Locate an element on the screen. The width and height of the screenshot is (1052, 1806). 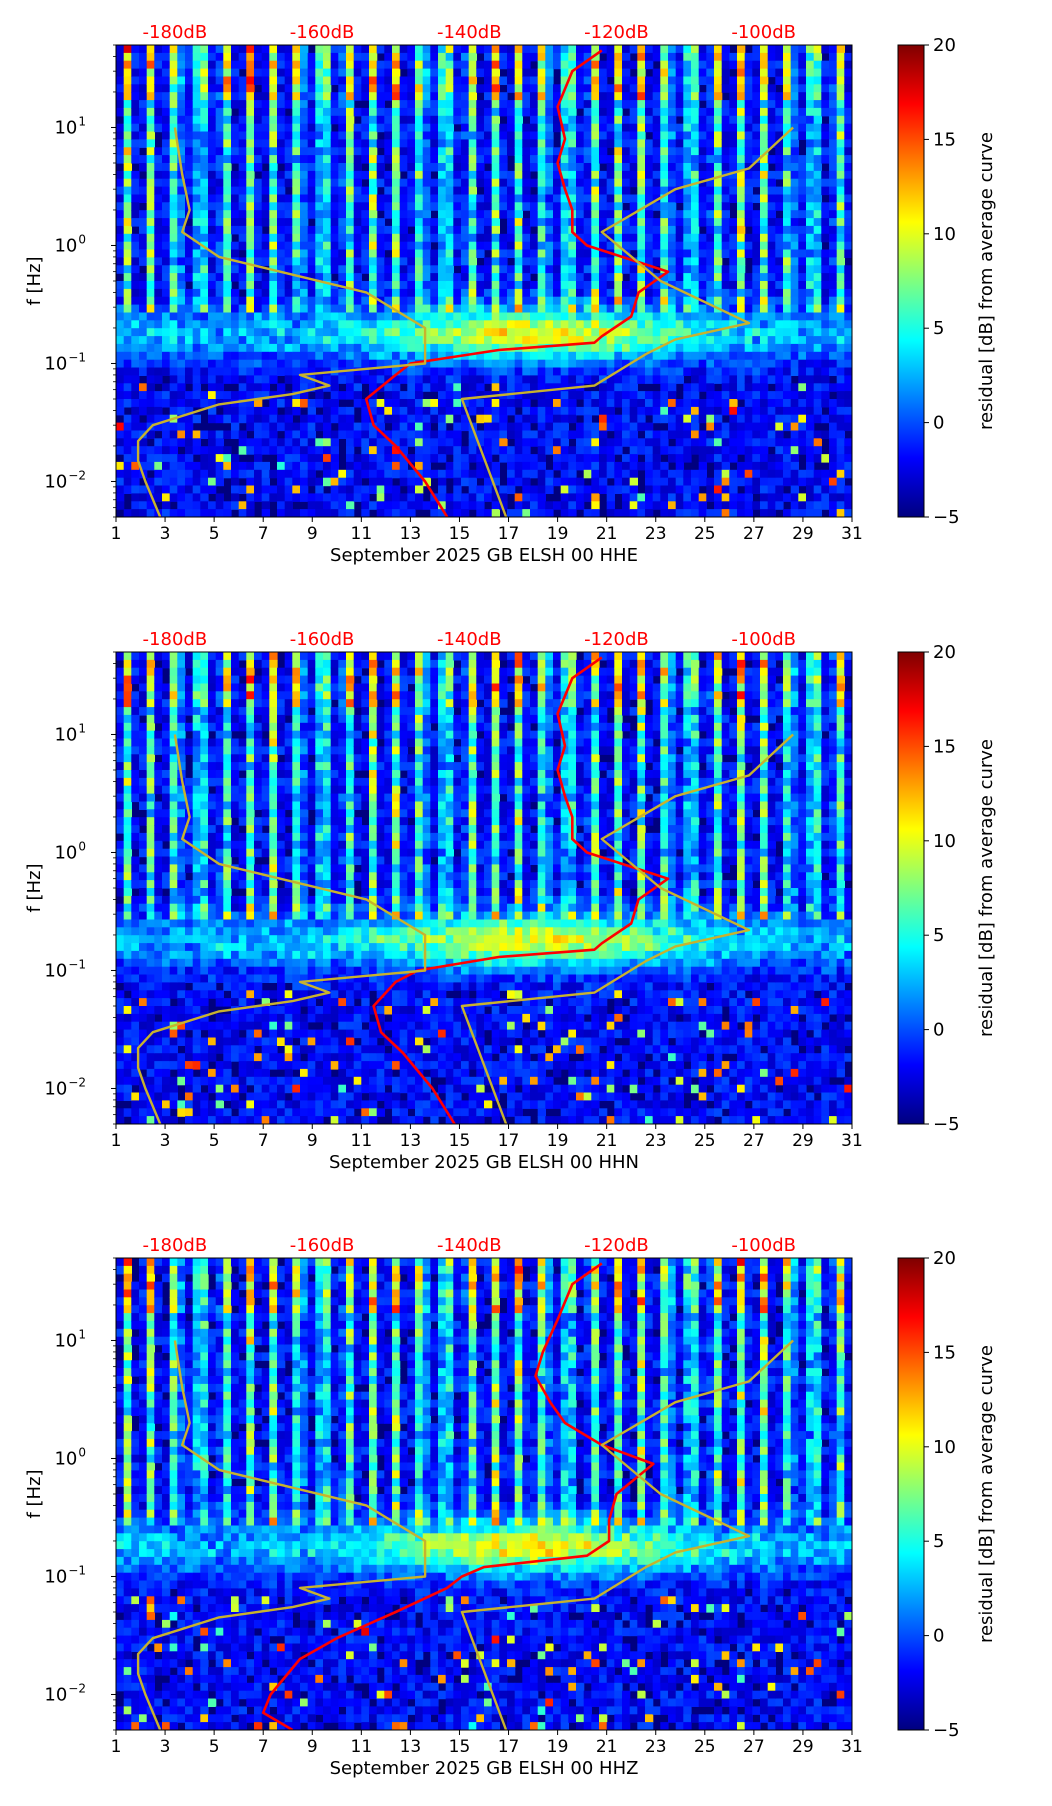
top-axis-db-label: -180dB is located at coordinates (175, 1245).